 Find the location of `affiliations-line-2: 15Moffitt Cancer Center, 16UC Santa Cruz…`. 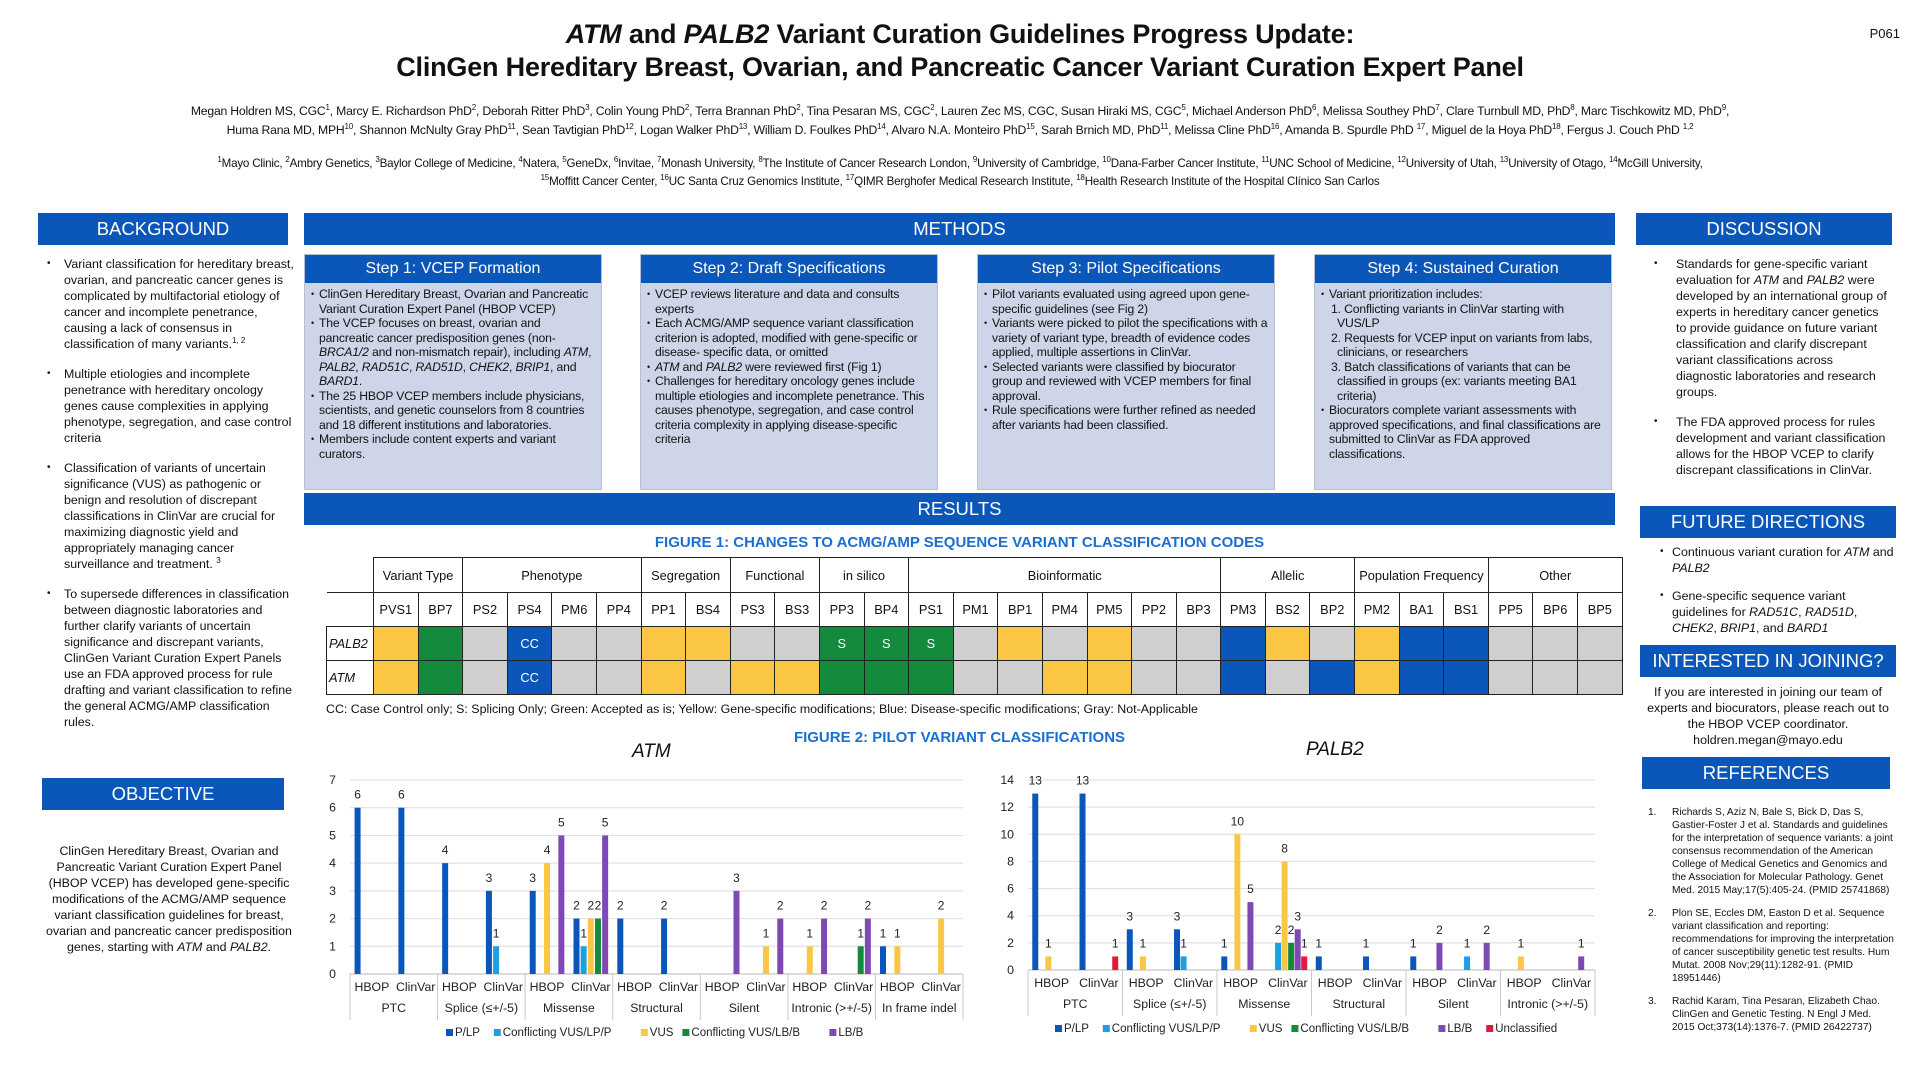

affiliations-line-2: 15Moffitt Cancer Center, 16UC Santa Cruz… is located at coordinates (960, 180).